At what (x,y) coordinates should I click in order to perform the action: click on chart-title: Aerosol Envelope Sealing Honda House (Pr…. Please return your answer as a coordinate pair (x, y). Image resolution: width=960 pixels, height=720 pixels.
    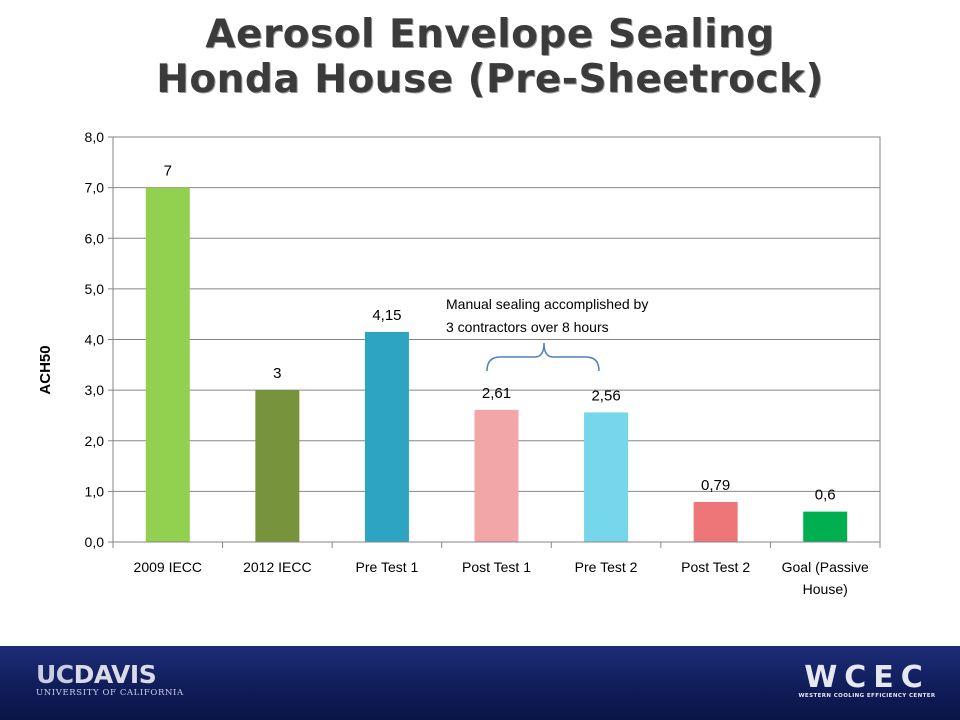
    Looking at the image, I should click on (480, 57).